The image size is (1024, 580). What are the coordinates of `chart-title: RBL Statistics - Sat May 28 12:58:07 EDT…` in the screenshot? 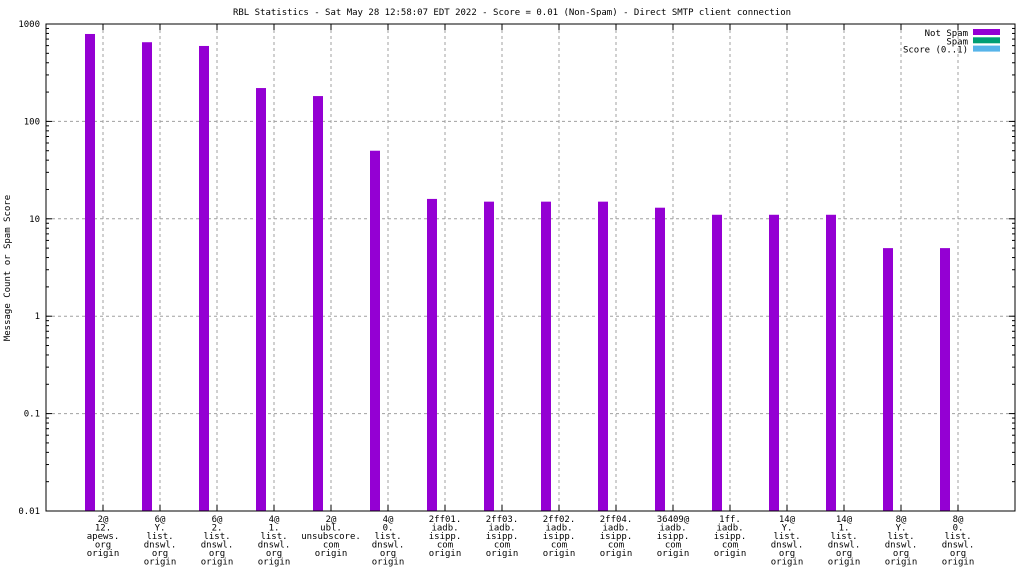 It's located at (512, 13).